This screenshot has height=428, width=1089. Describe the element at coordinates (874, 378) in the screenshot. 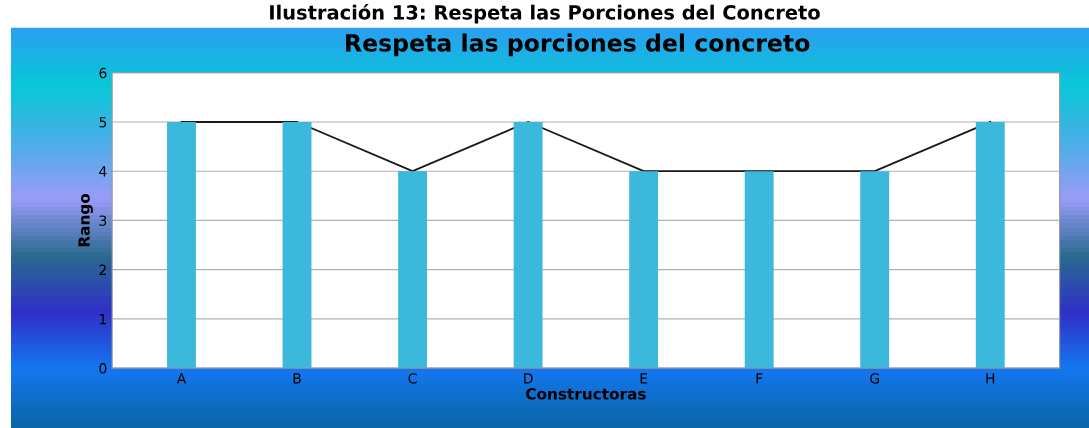

I see `x-tick-label: G` at that location.